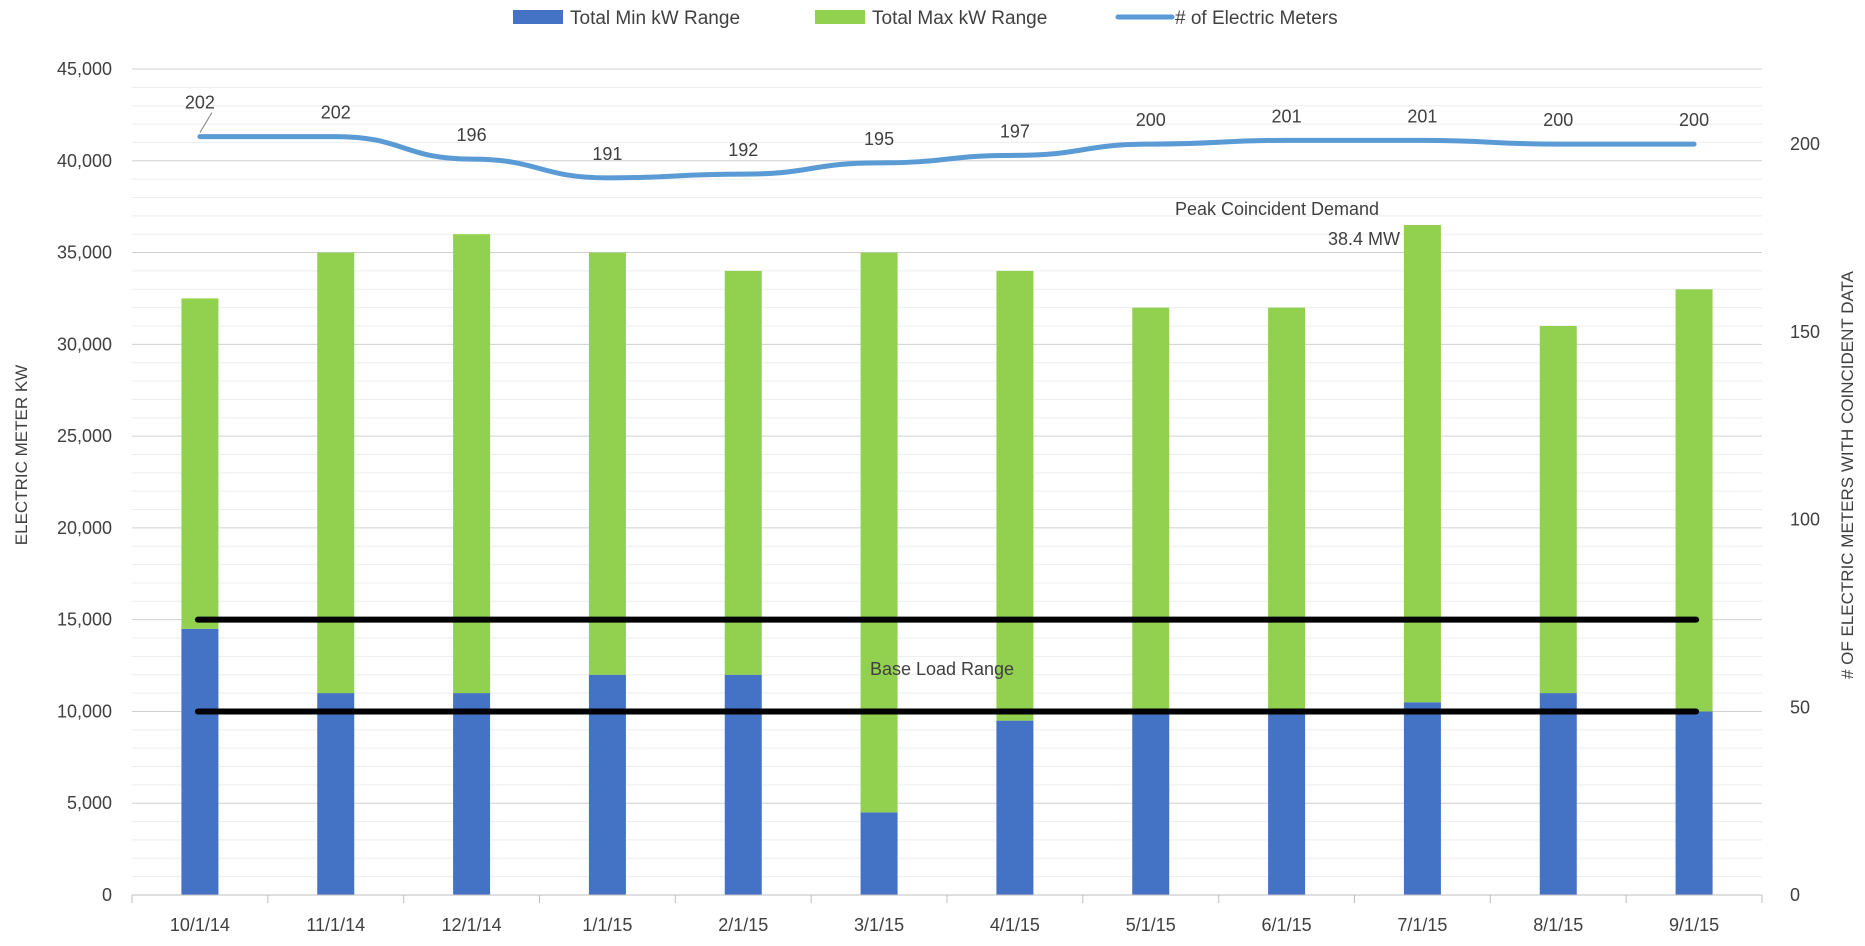  Describe the element at coordinates (107, 895) in the screenshot. I see `y-tick-label: 0` at that location.